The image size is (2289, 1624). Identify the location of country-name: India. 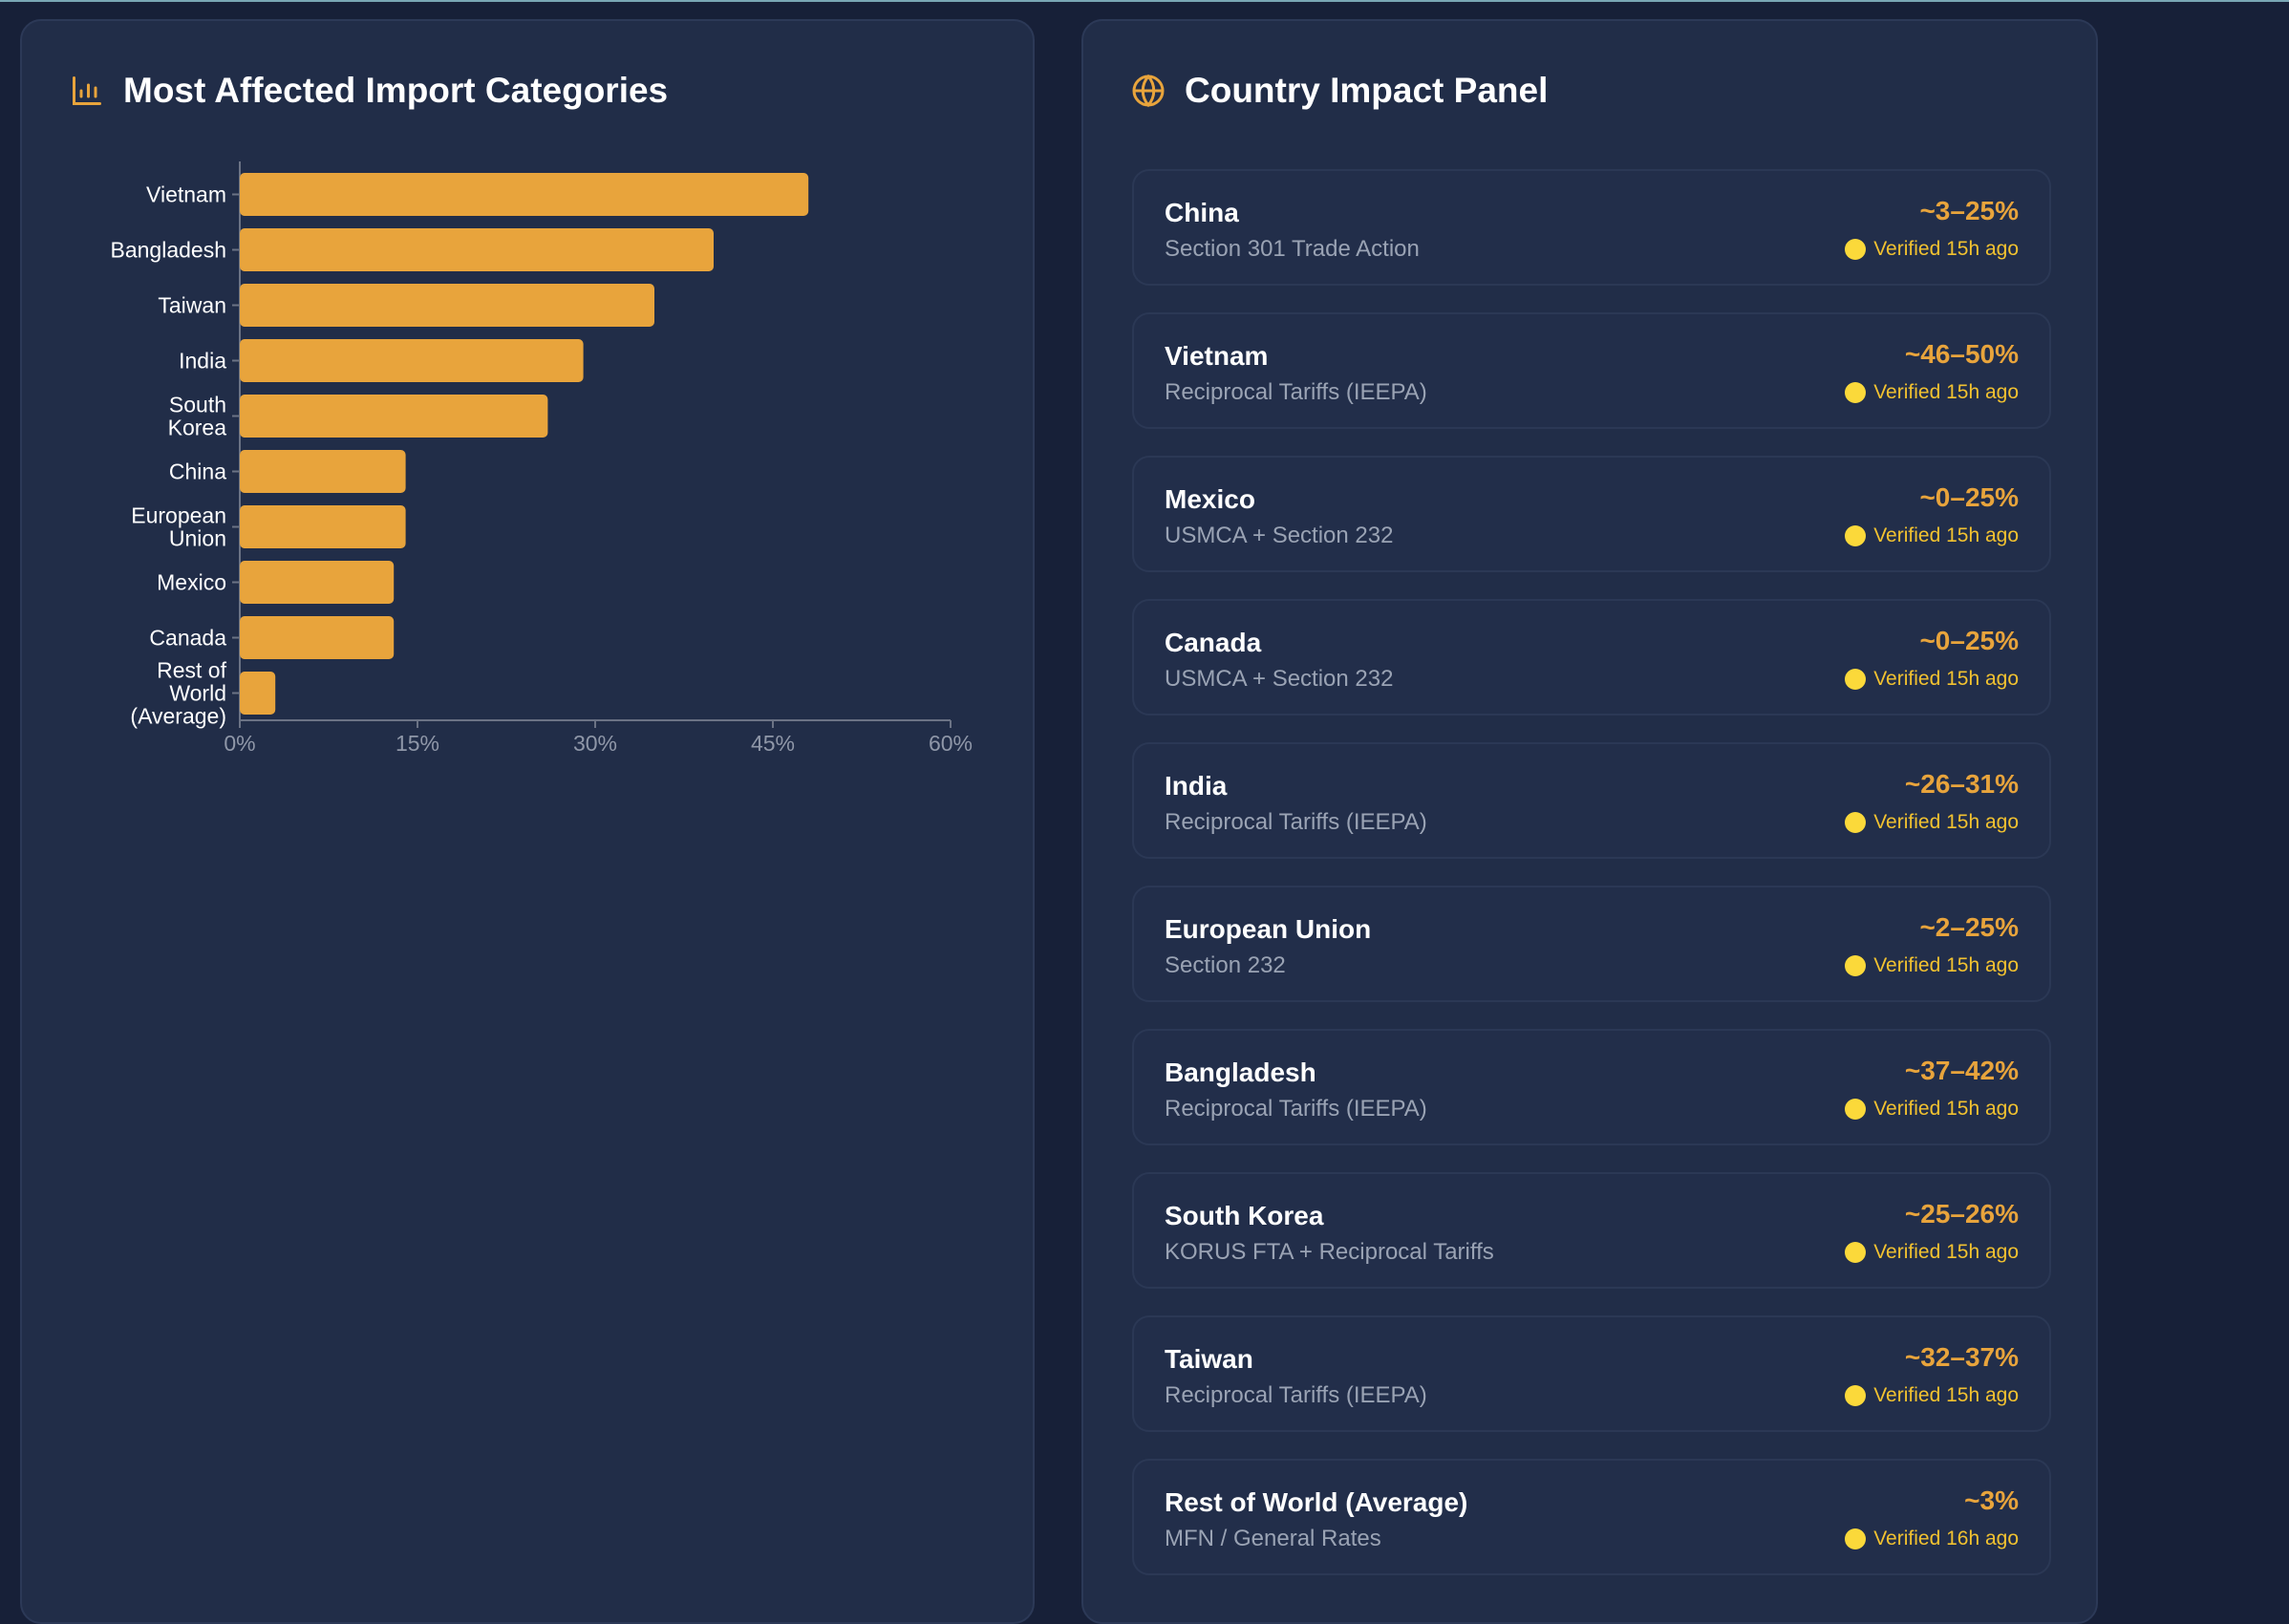
(1196, 786).